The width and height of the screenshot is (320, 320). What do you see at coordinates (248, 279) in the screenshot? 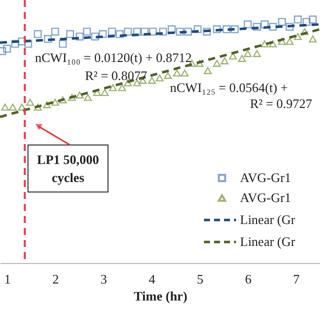
I see `x-tick-label: 6` at bounding box center [248, 279].